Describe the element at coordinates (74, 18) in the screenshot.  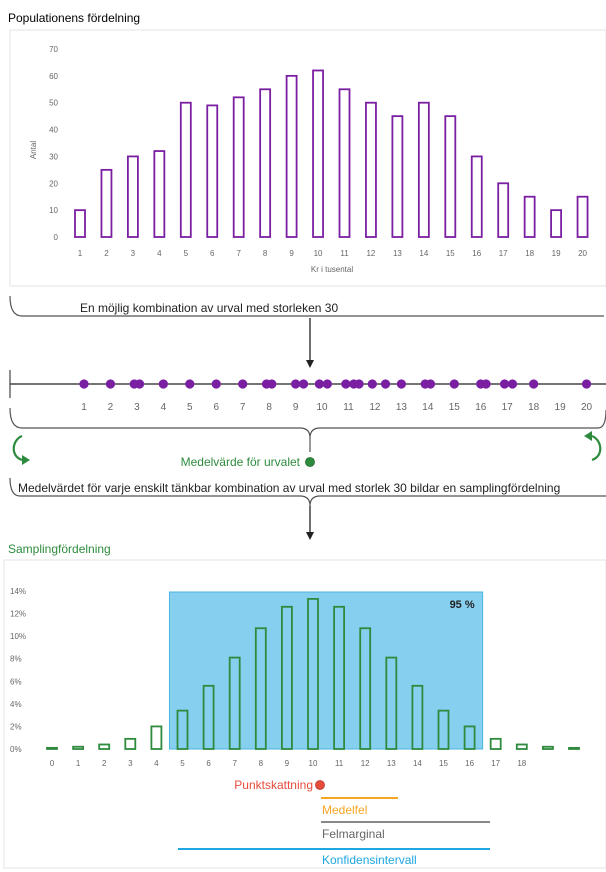
I see `population-section-title: Populationens fördelning` at that location.